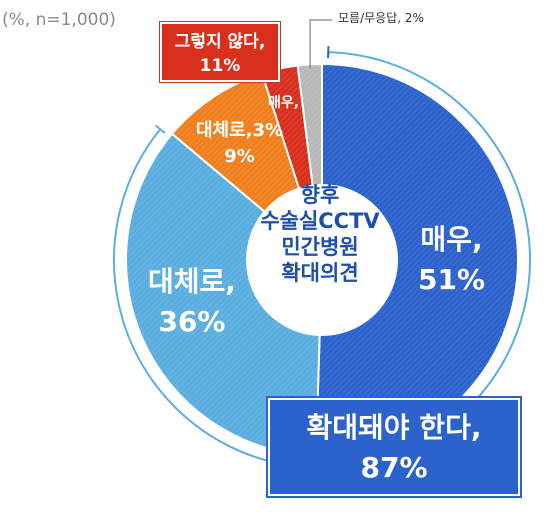 The height and width of the screenshot is (523, 550). Describe the element at coordinates (192, 321) in the screenshot. I see `generally-value: 36%` at that location.